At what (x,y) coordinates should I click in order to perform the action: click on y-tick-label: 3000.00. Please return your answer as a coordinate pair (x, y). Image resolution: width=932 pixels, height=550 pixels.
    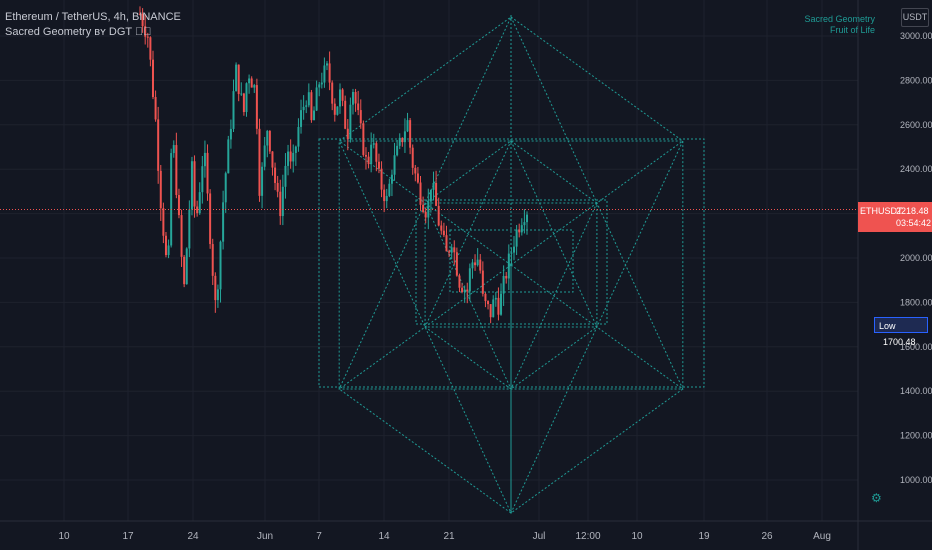
    Looking at the image, I should click on (916, 36).